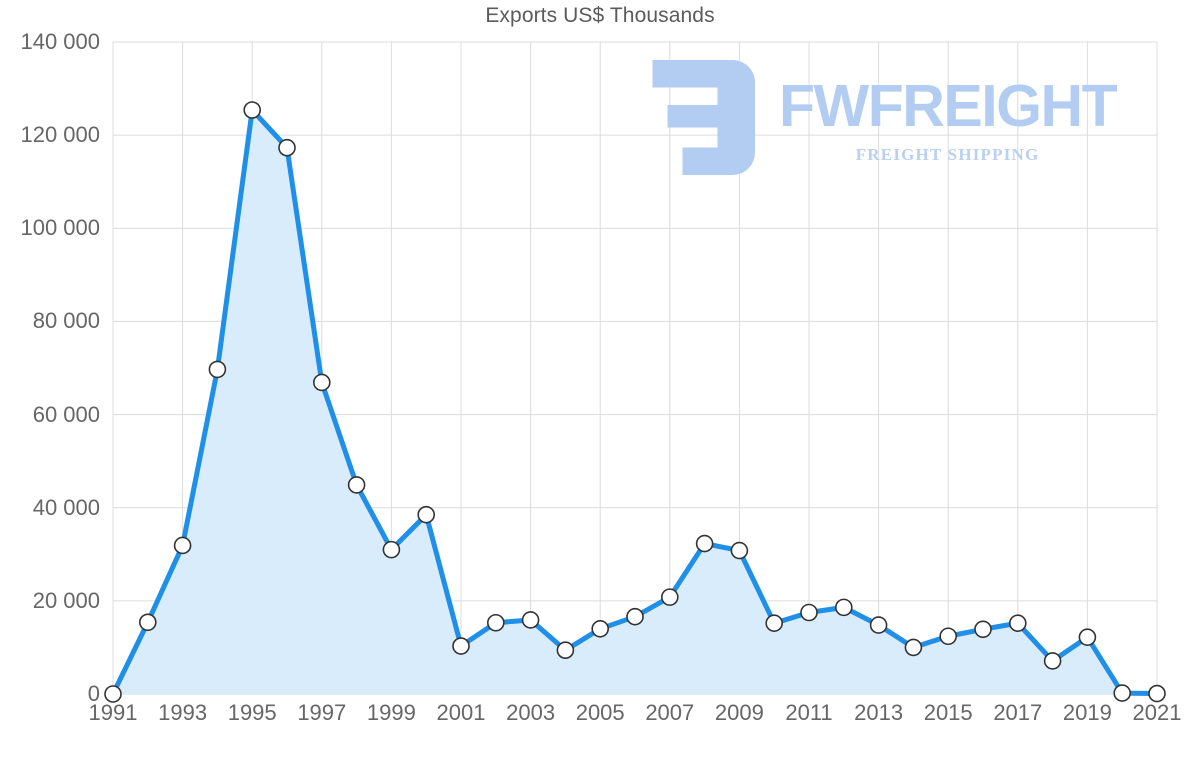 This screenshot has width=1200, height=763. What do you see at coordinates (600, 15) in the screenshot?
I see `chart-title: Exports US$ Thousands` at bounding box center [600, 15].